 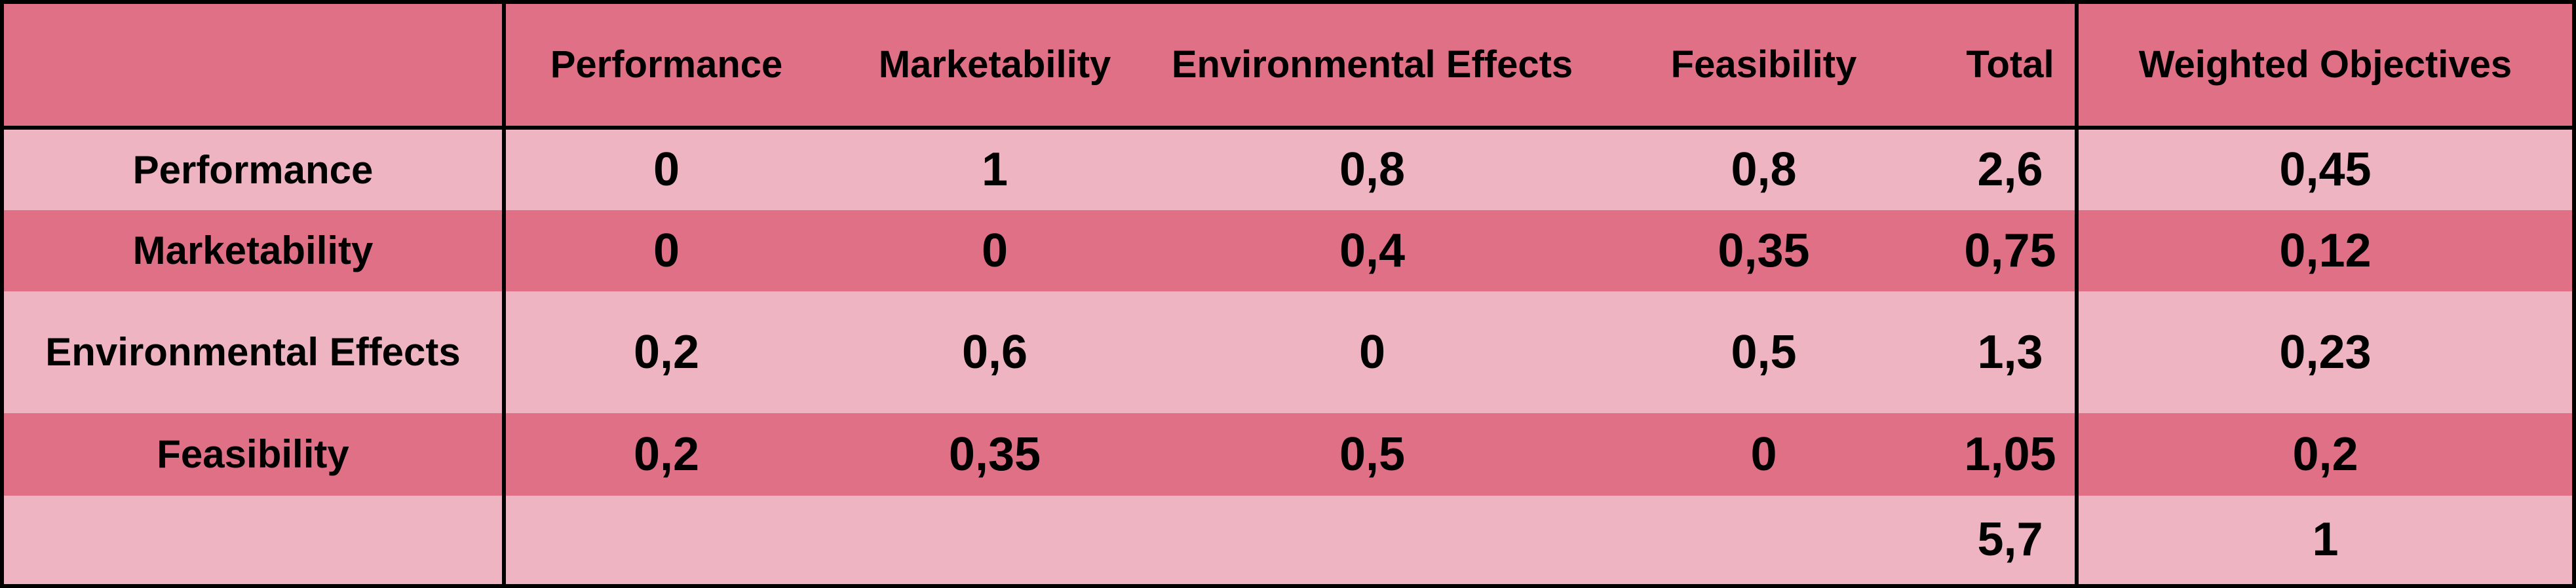 I want to click on row-label-marketability: Marketability, so click(x=255, y=250).